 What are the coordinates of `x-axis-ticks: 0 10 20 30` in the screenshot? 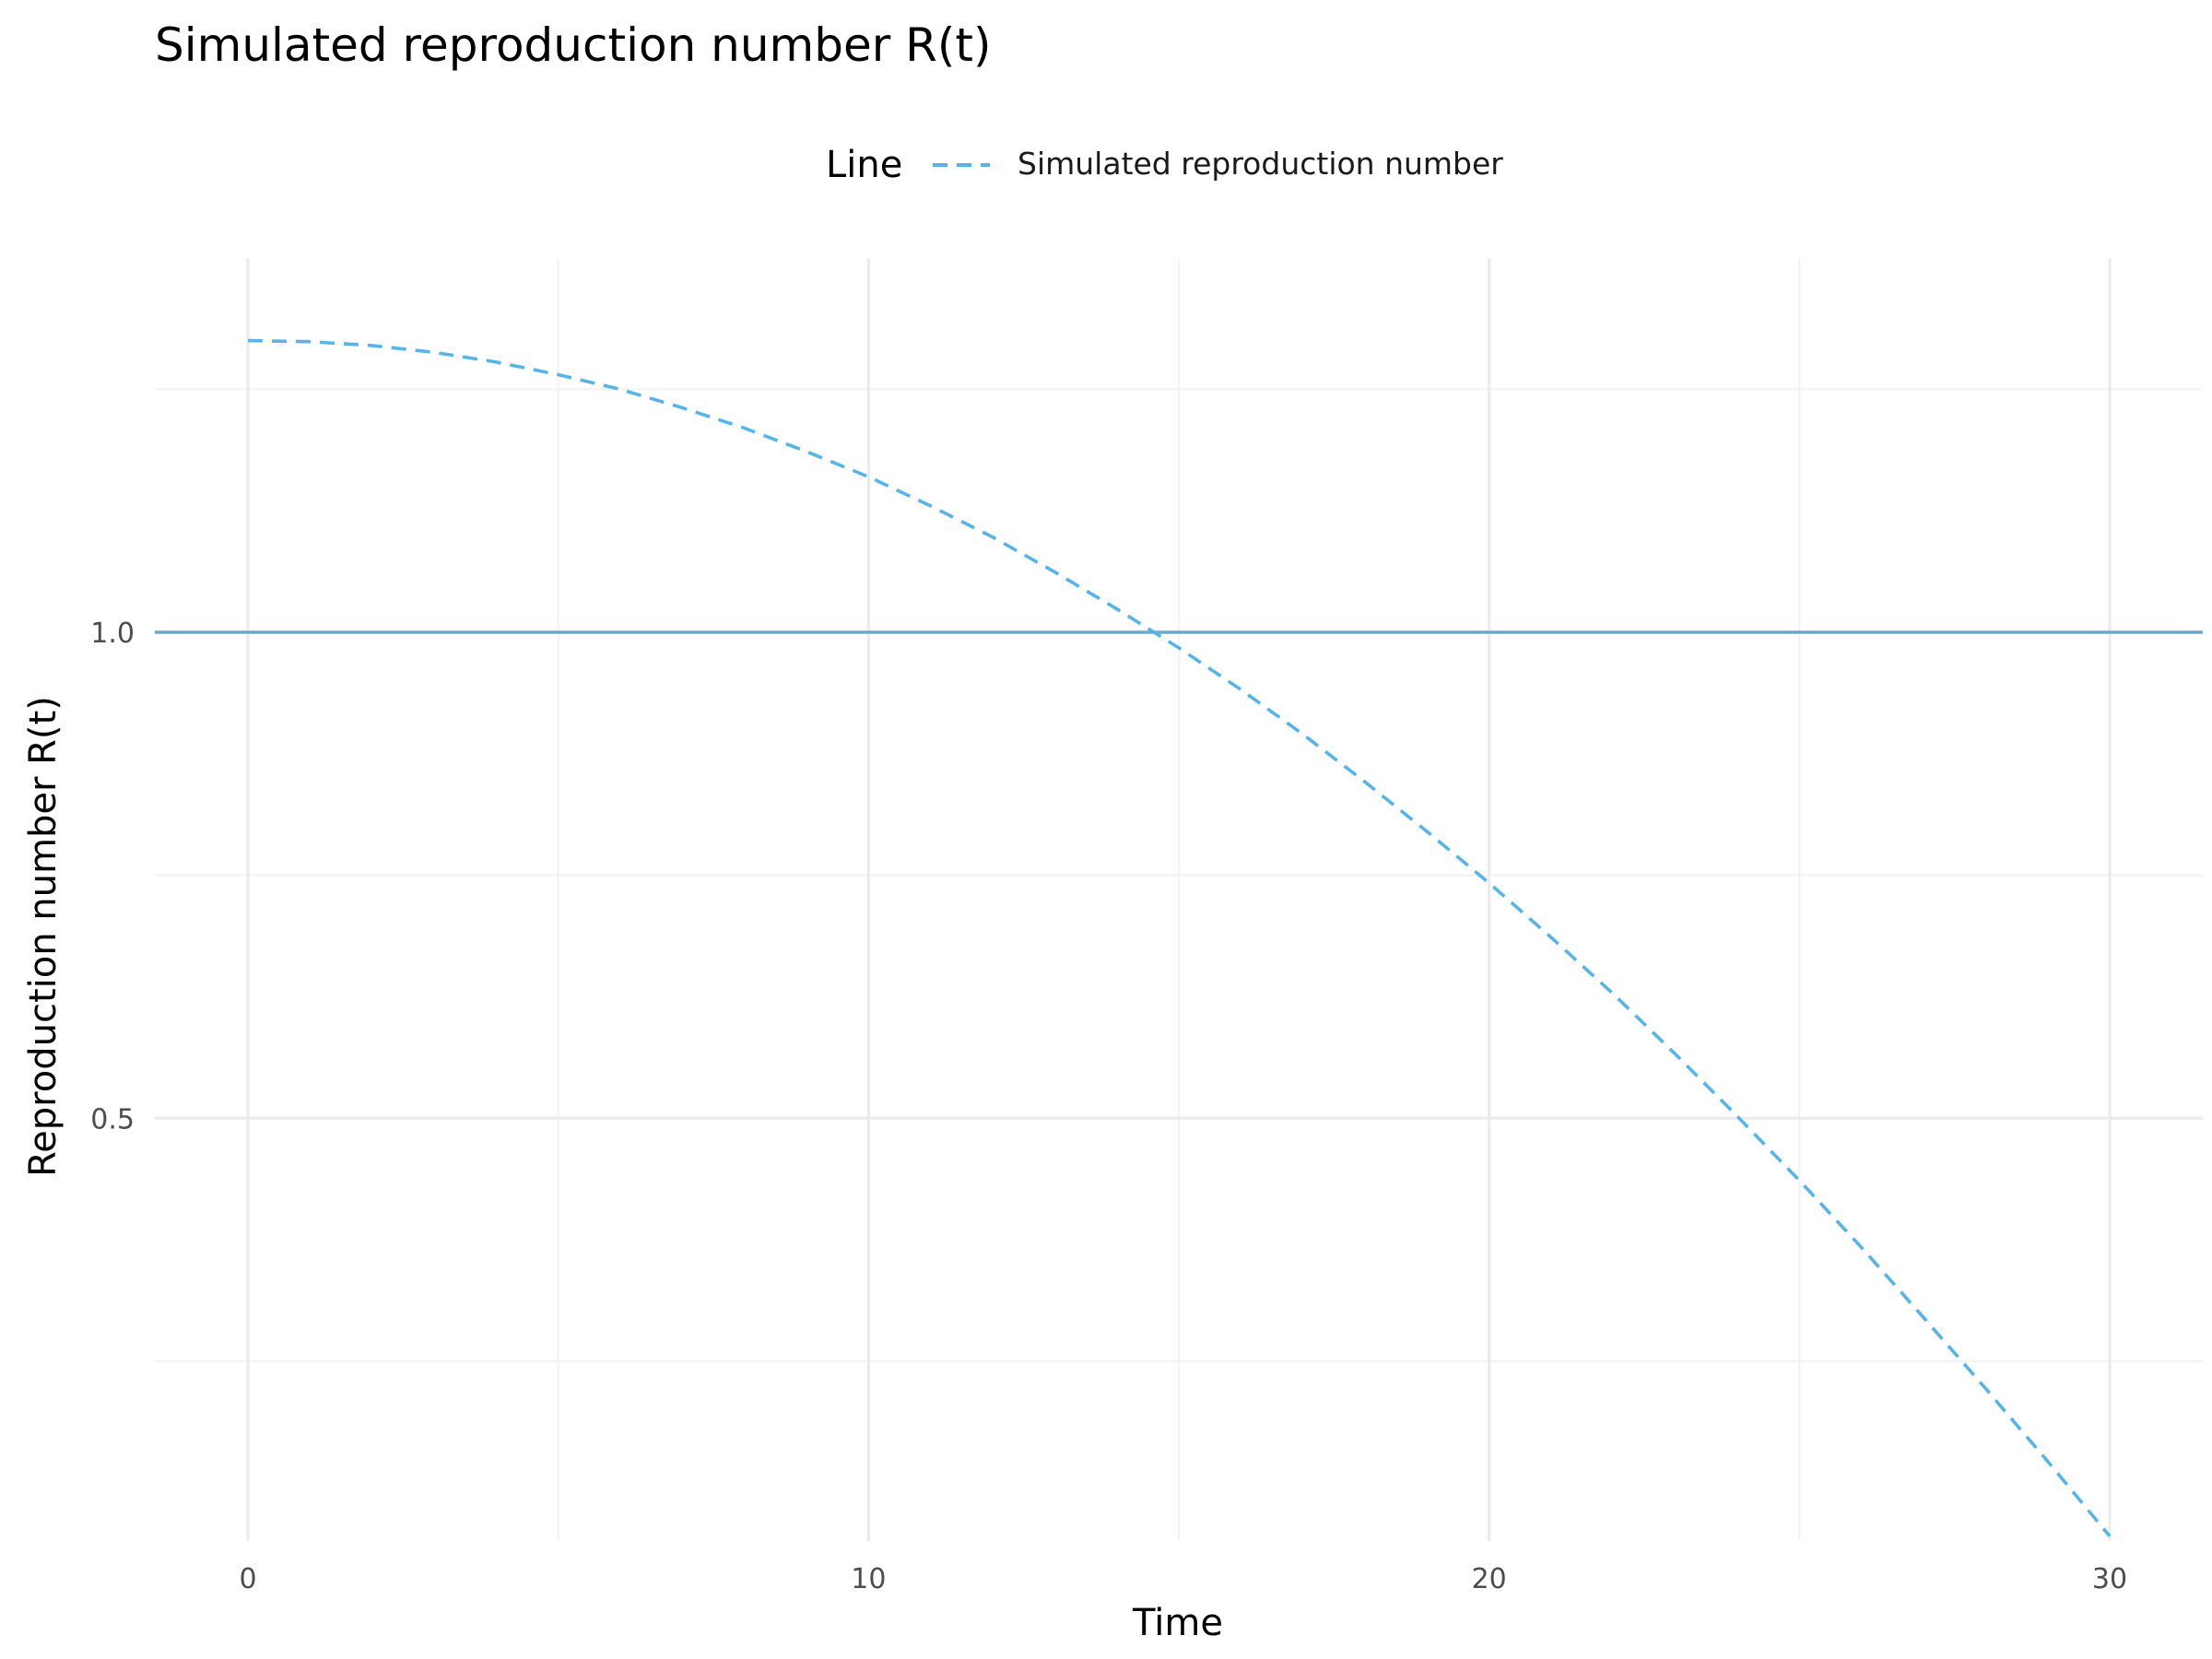 It's located at (1183, 1579).